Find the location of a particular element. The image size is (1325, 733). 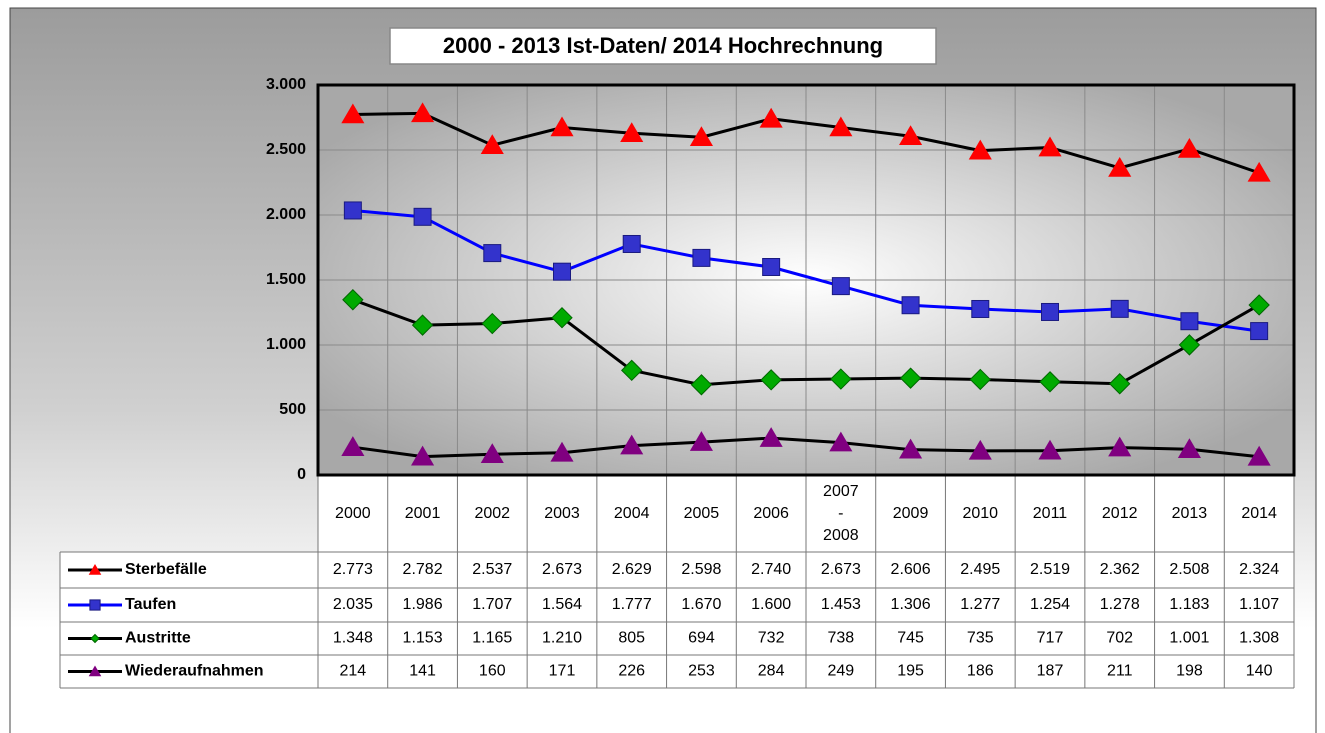

y-tick-label: 2.000 is located at coordinates (286, 214).